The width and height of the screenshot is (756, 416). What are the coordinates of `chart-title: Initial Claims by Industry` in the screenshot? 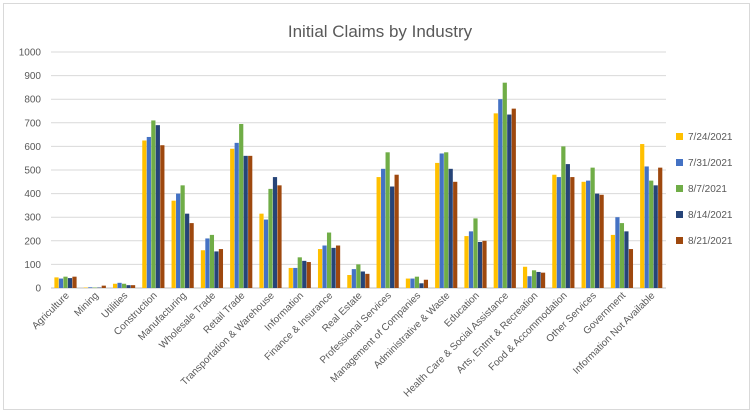 It's located at (380, 31).